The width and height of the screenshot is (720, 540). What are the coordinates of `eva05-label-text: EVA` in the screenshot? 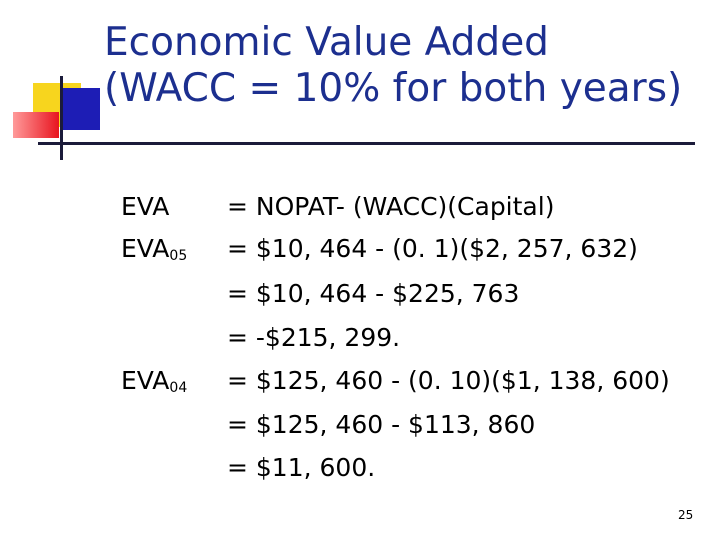 It's located at (145, 248).